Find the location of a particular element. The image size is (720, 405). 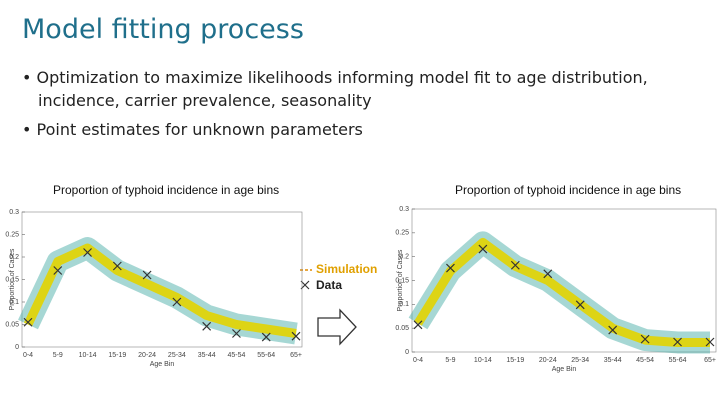

legend: Simulation Data is located at coordinates (338, 277).